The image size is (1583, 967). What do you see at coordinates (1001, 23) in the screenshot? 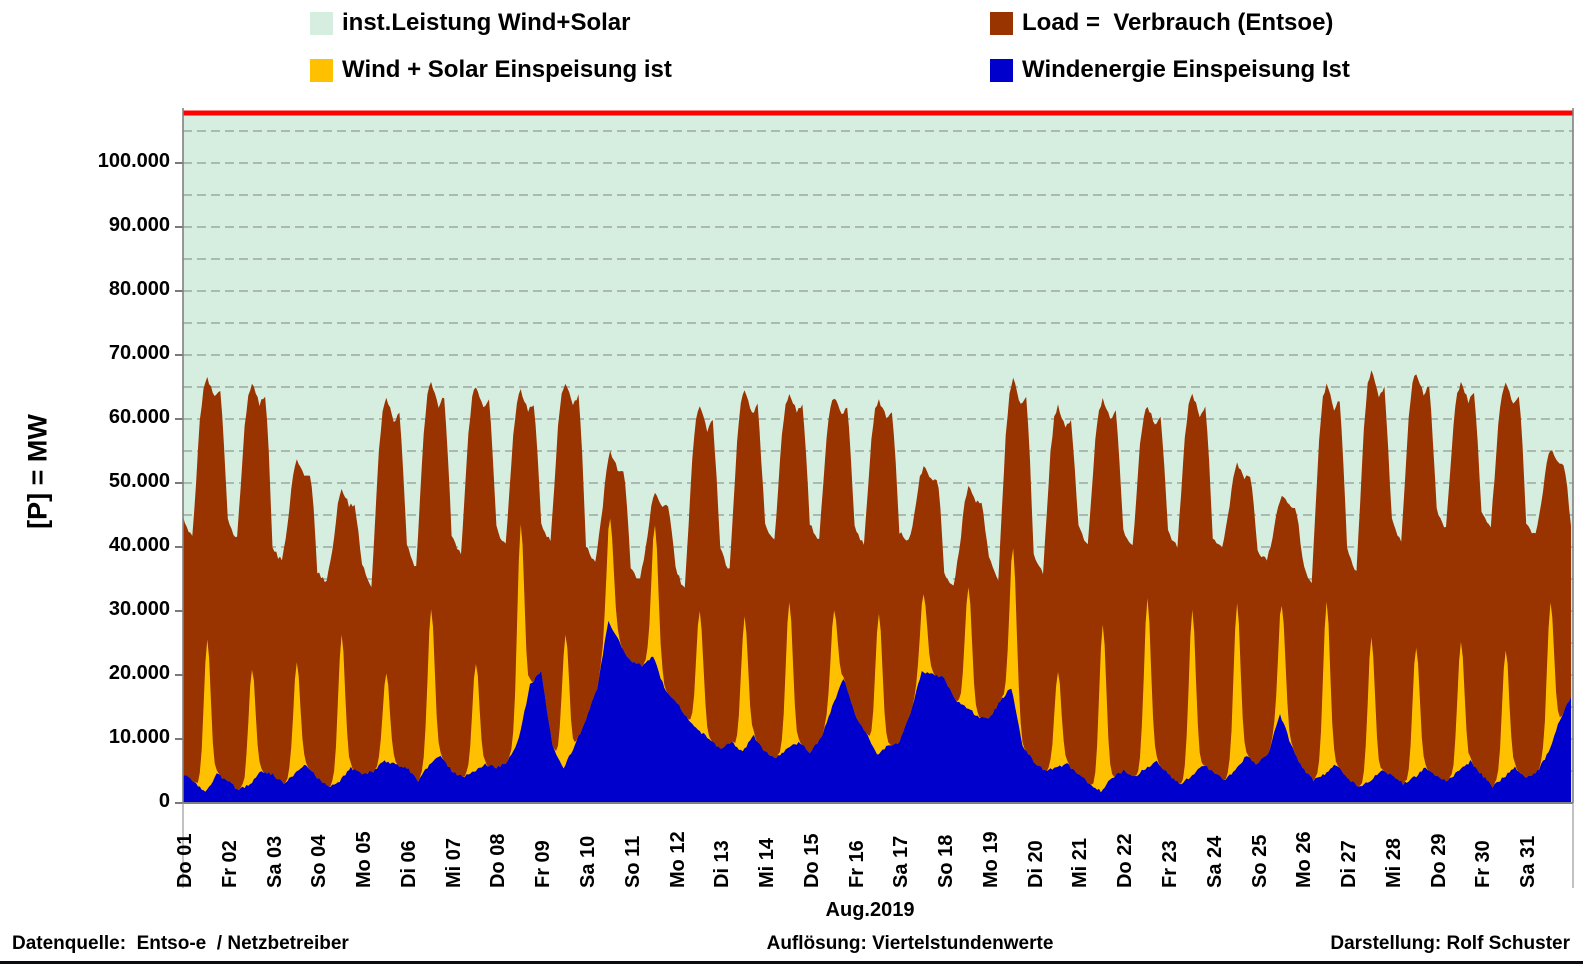
I see `load-swatch` at bounding box center [1001, 23].